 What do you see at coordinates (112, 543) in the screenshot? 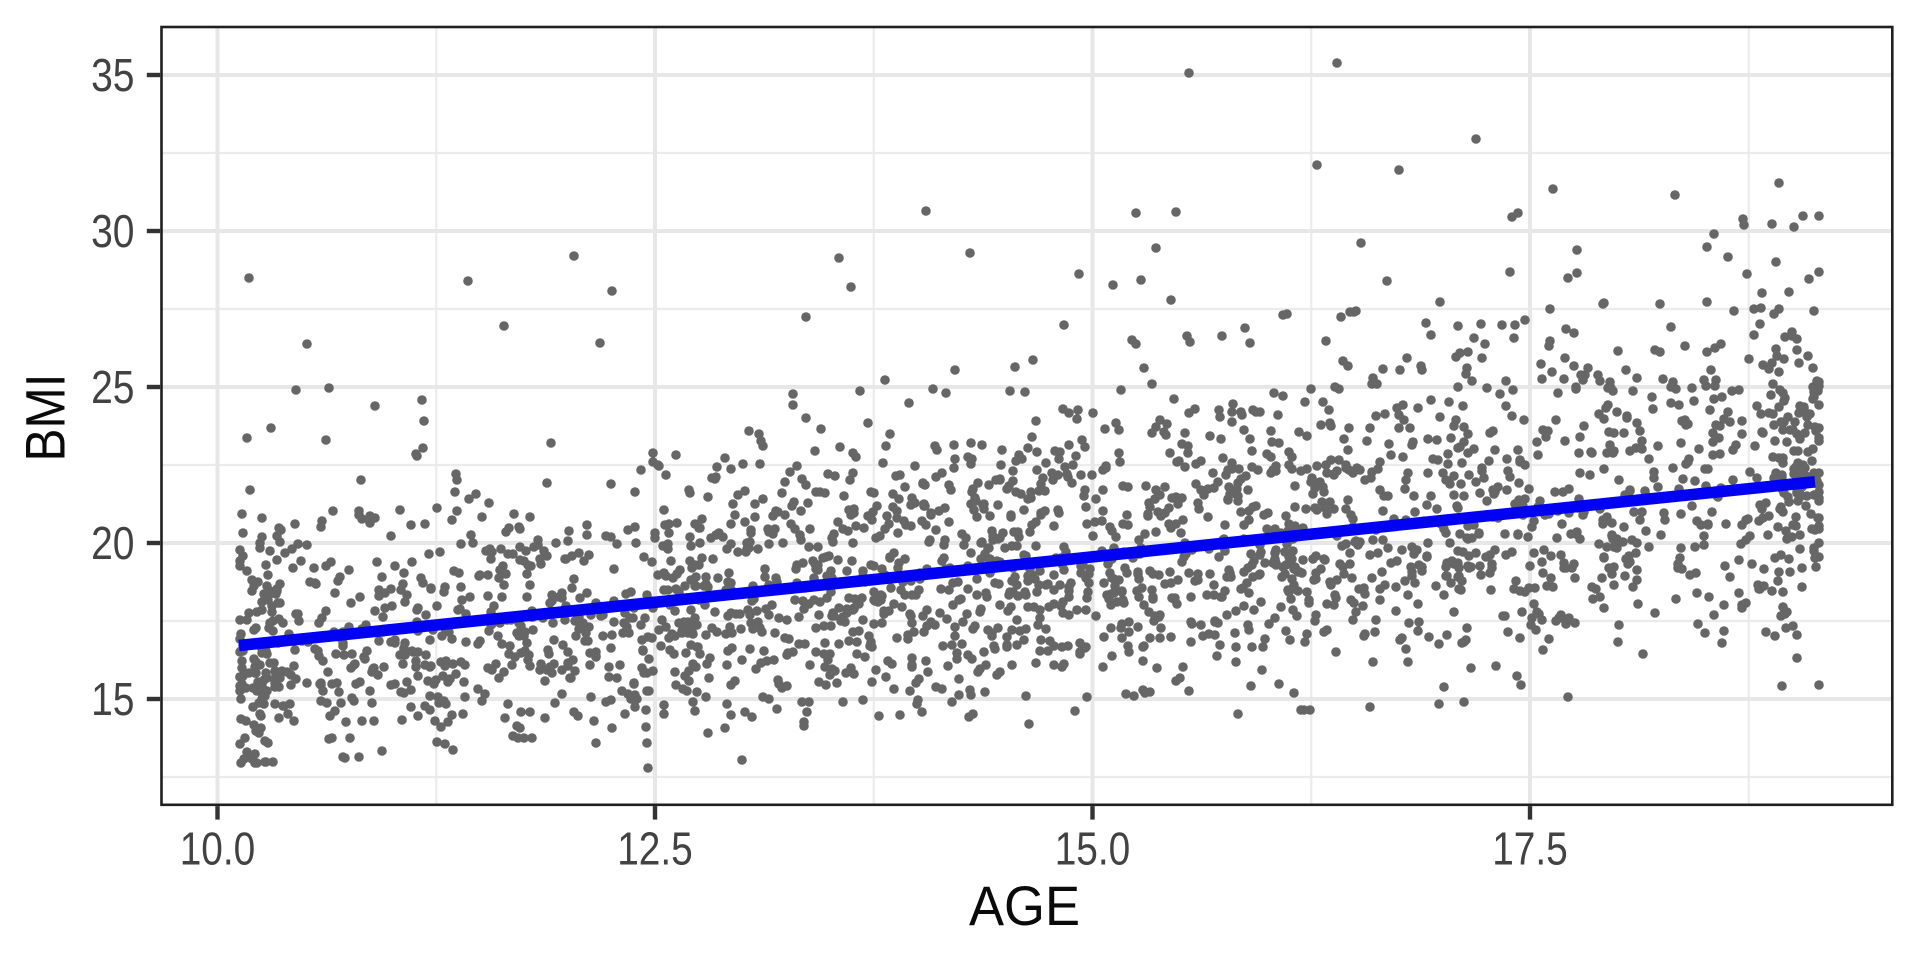
I see `svg-text: 20` at bounding box center [112, 543].